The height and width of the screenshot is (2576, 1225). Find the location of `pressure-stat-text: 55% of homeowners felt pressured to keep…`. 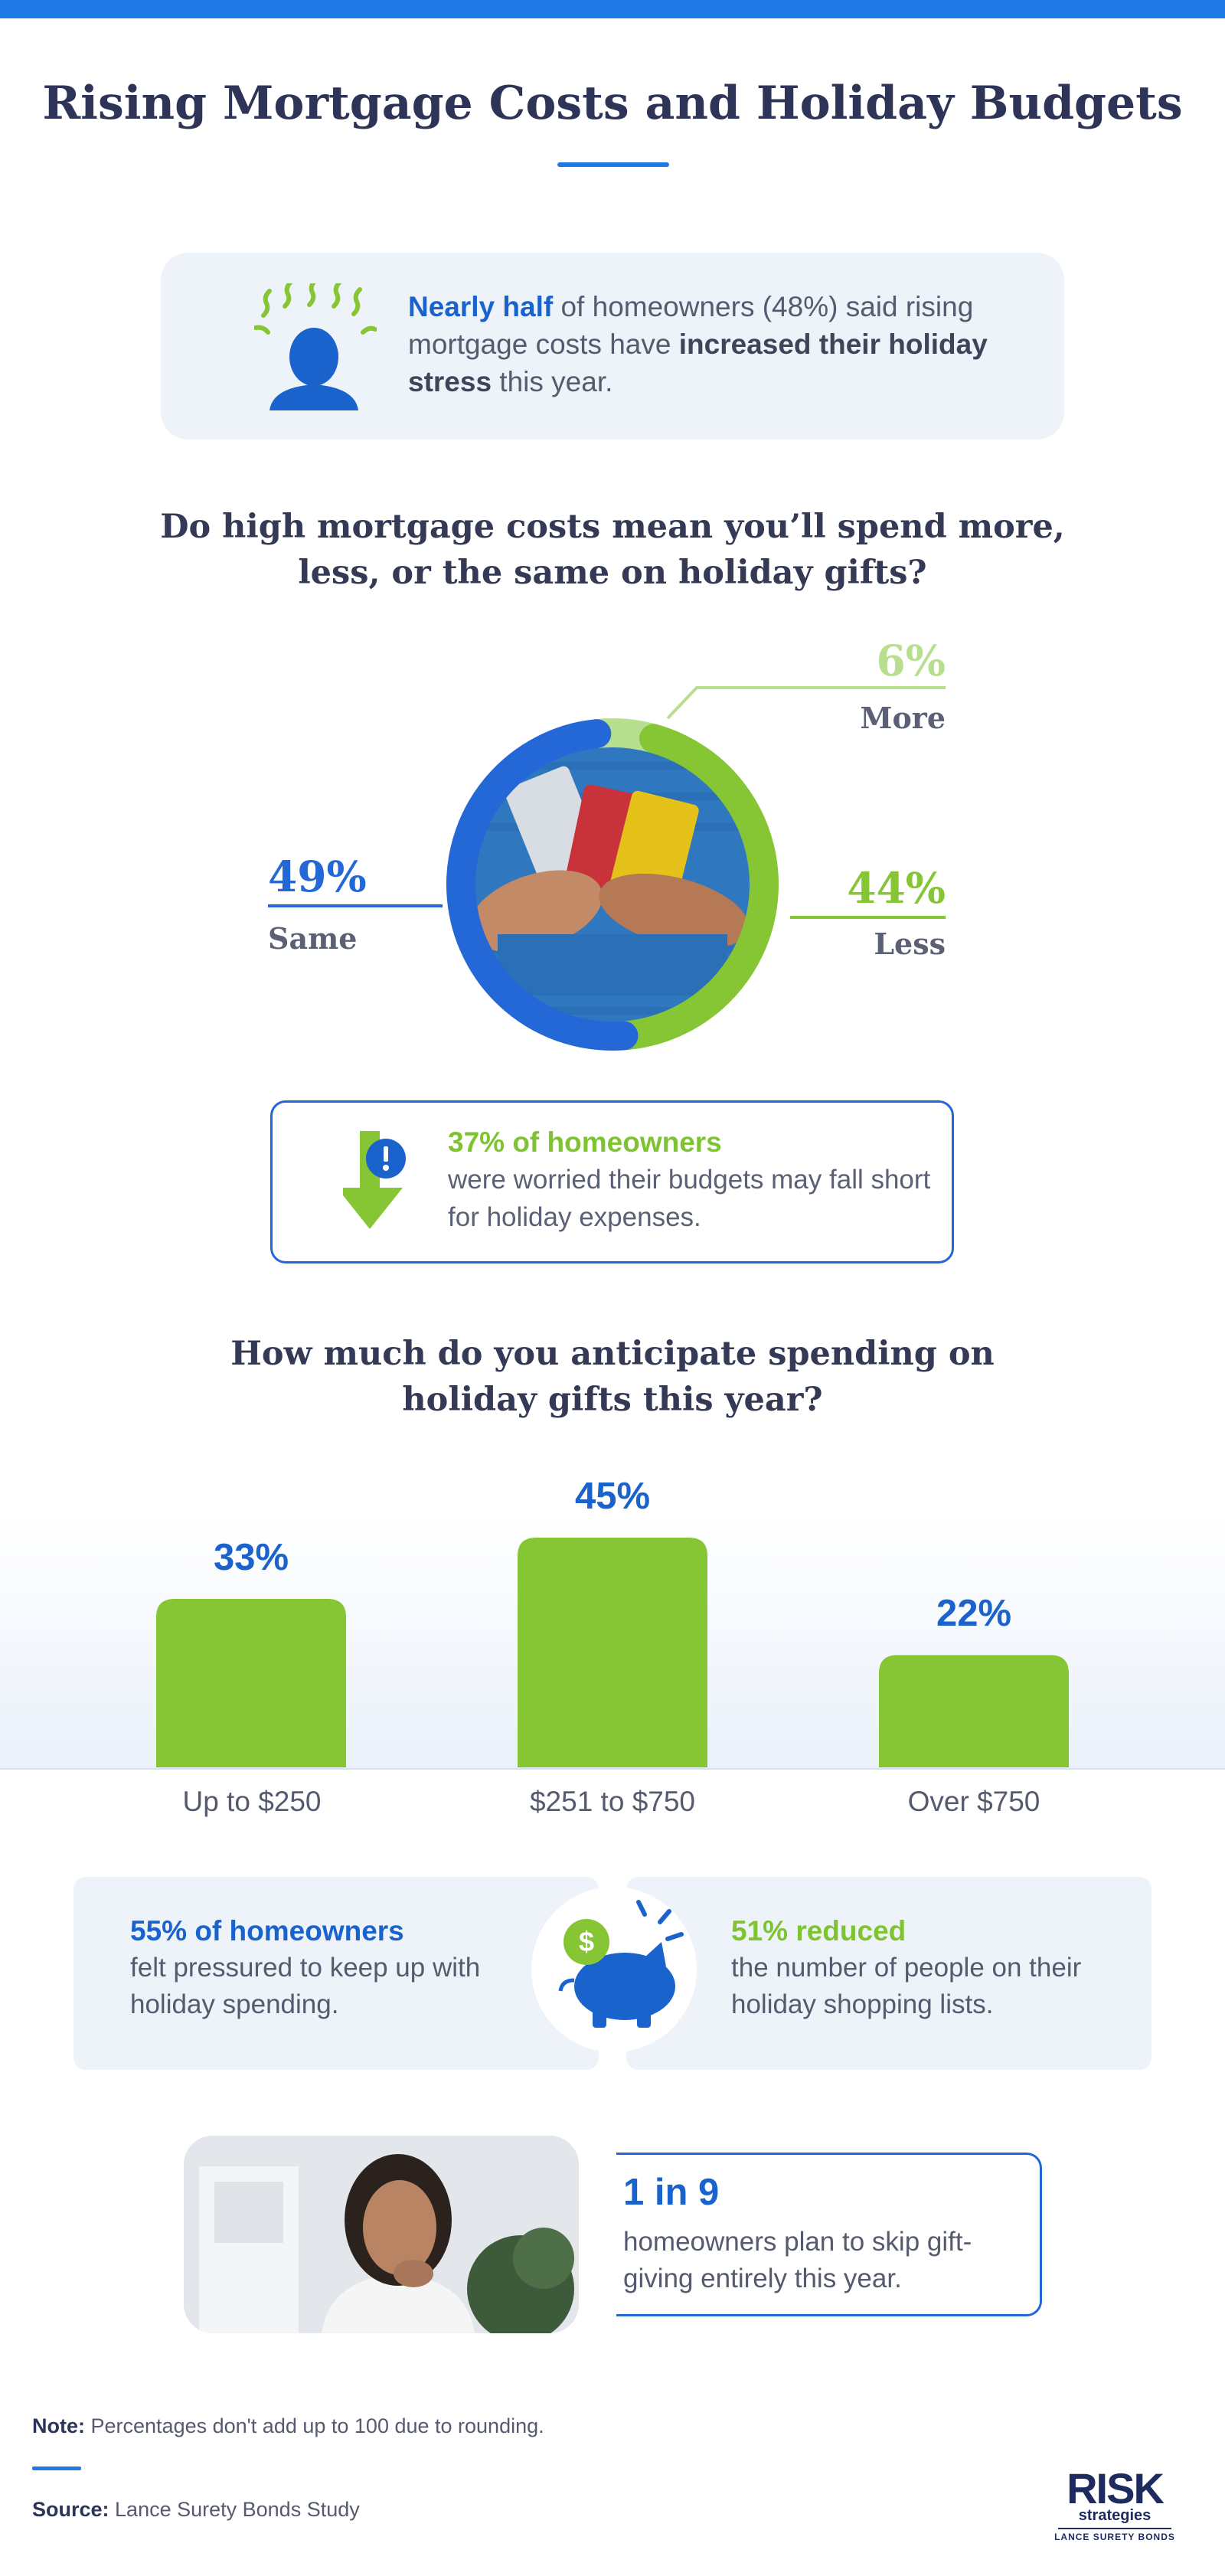

pressure-stat-text: 55% of homeowners felt pressured to keep… is located at coordinates (329, 1968).